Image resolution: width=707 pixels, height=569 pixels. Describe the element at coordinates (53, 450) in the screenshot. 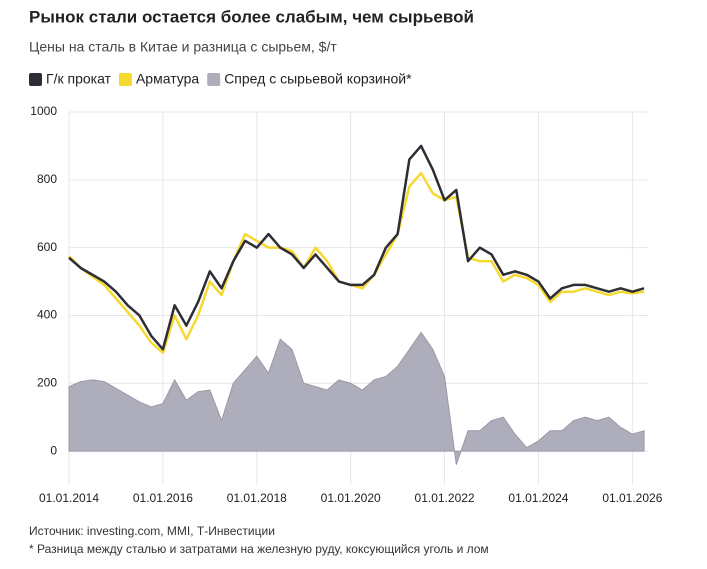

I see `y-tick-label: 0` at that location.